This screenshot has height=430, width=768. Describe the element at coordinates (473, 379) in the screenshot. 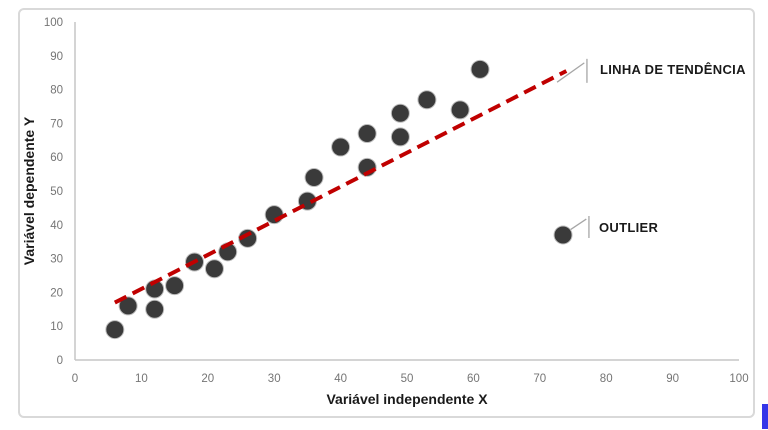

I see `x-tick-label: 60` at that location.